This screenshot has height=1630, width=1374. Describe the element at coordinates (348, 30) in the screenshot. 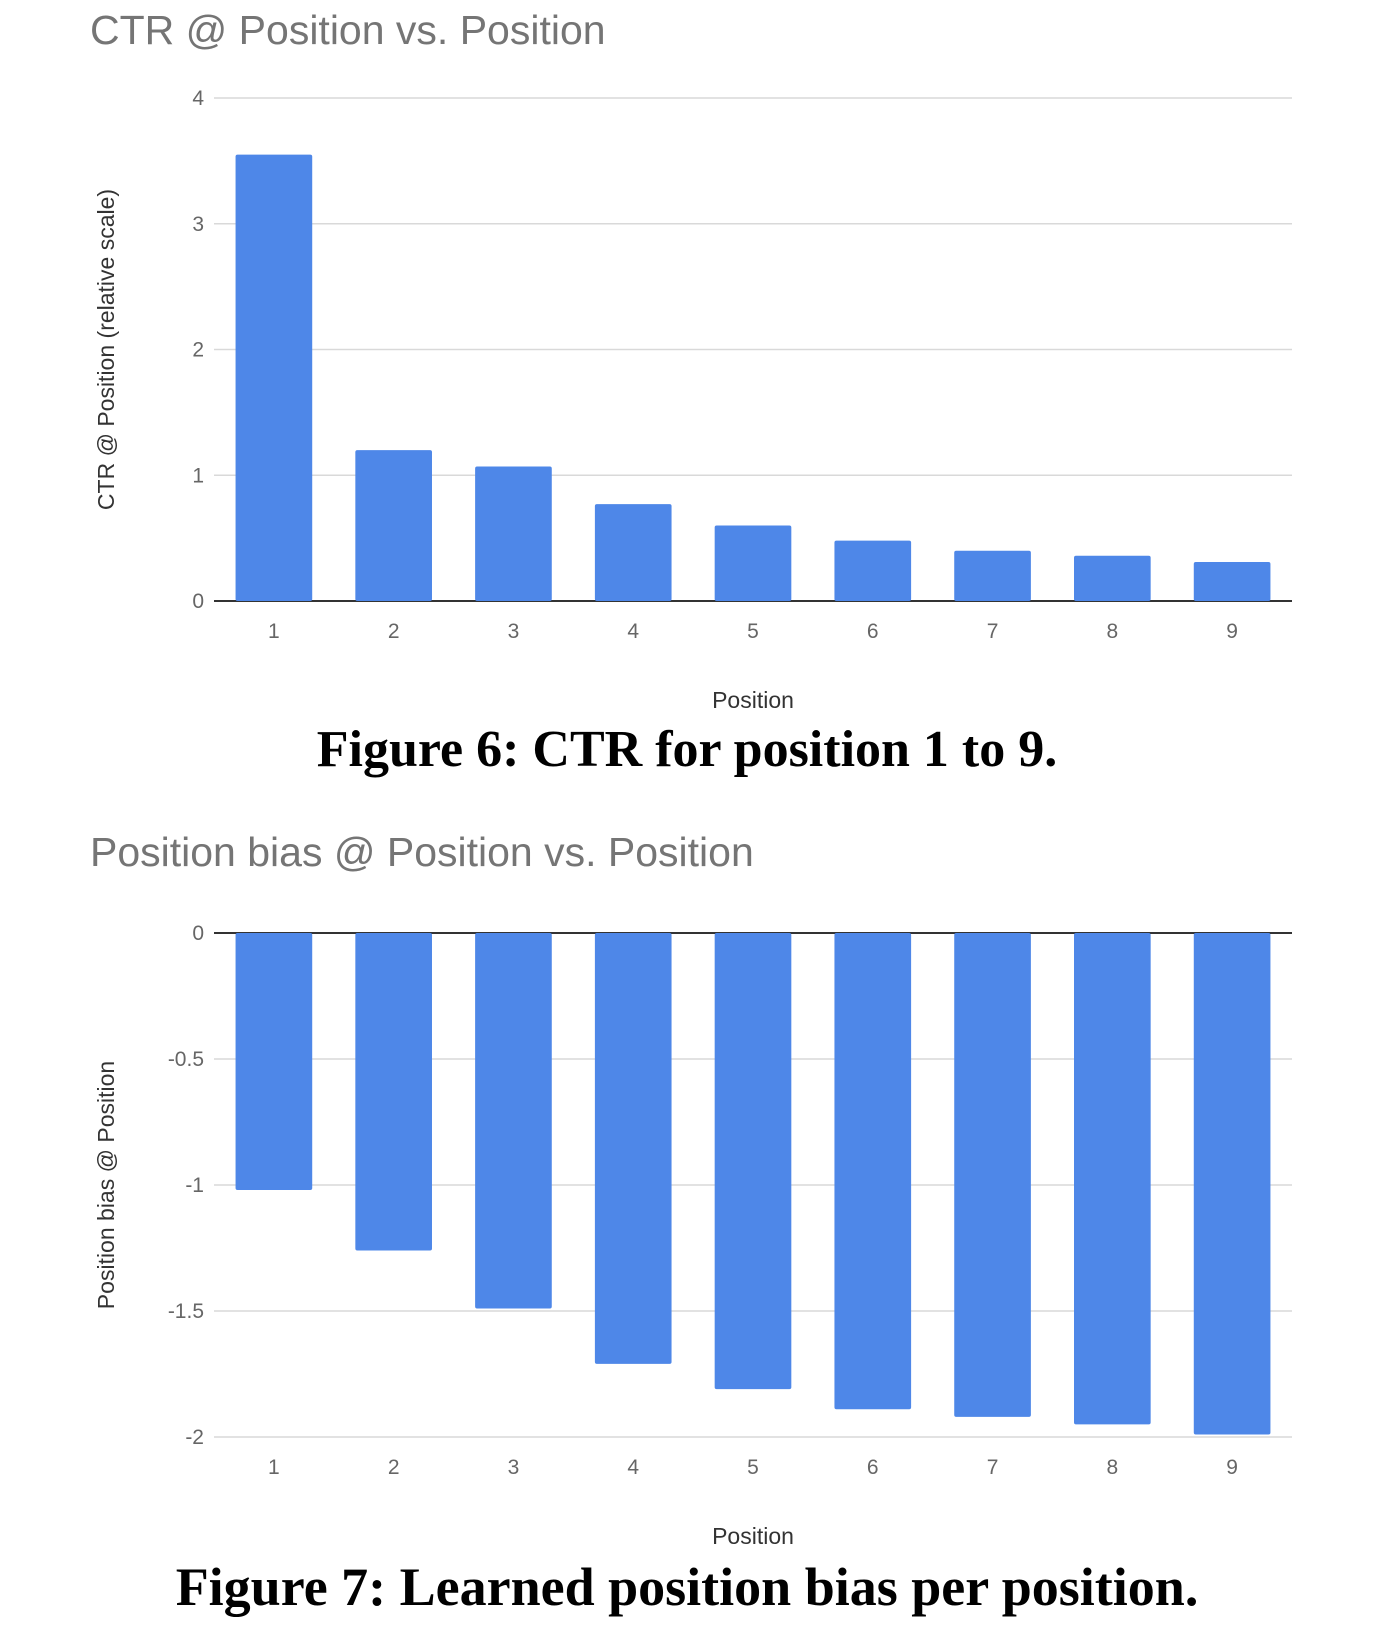

I see `chart-title: CTR @ Position vs. Position` at that location.